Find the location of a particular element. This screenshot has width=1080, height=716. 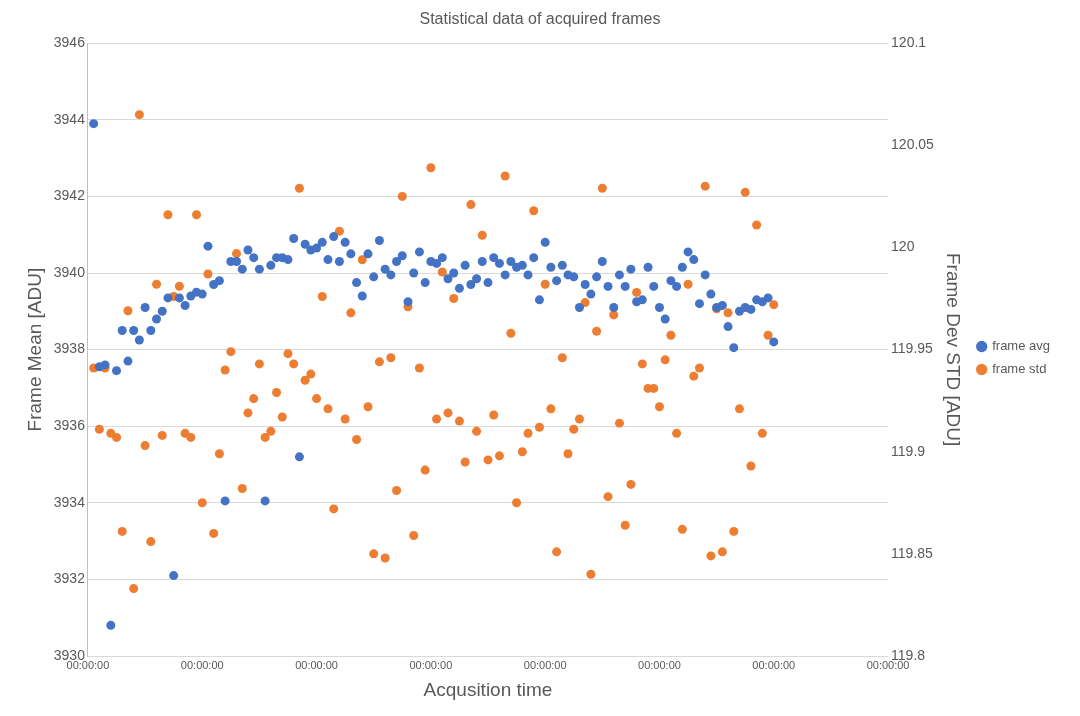

y-tick-label: 3932 is located at coordinates (69, 578).